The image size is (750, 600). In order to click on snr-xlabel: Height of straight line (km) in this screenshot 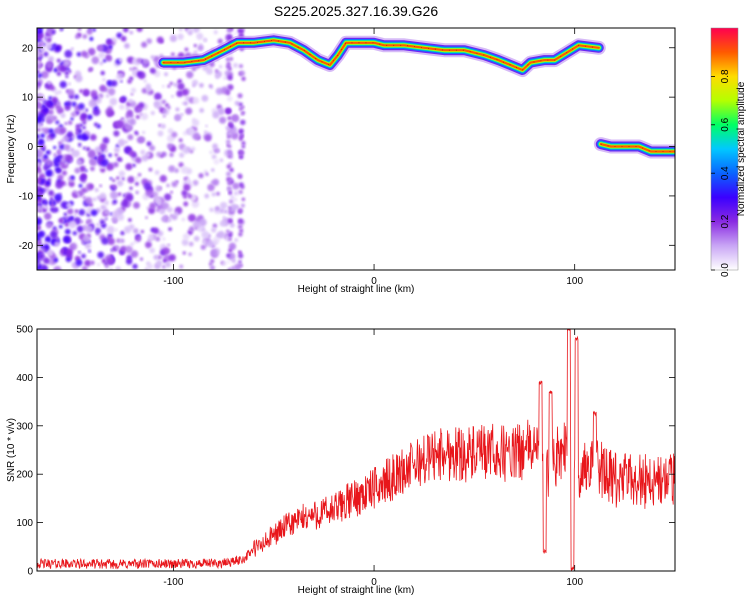, I will do `click(356, 590)`.